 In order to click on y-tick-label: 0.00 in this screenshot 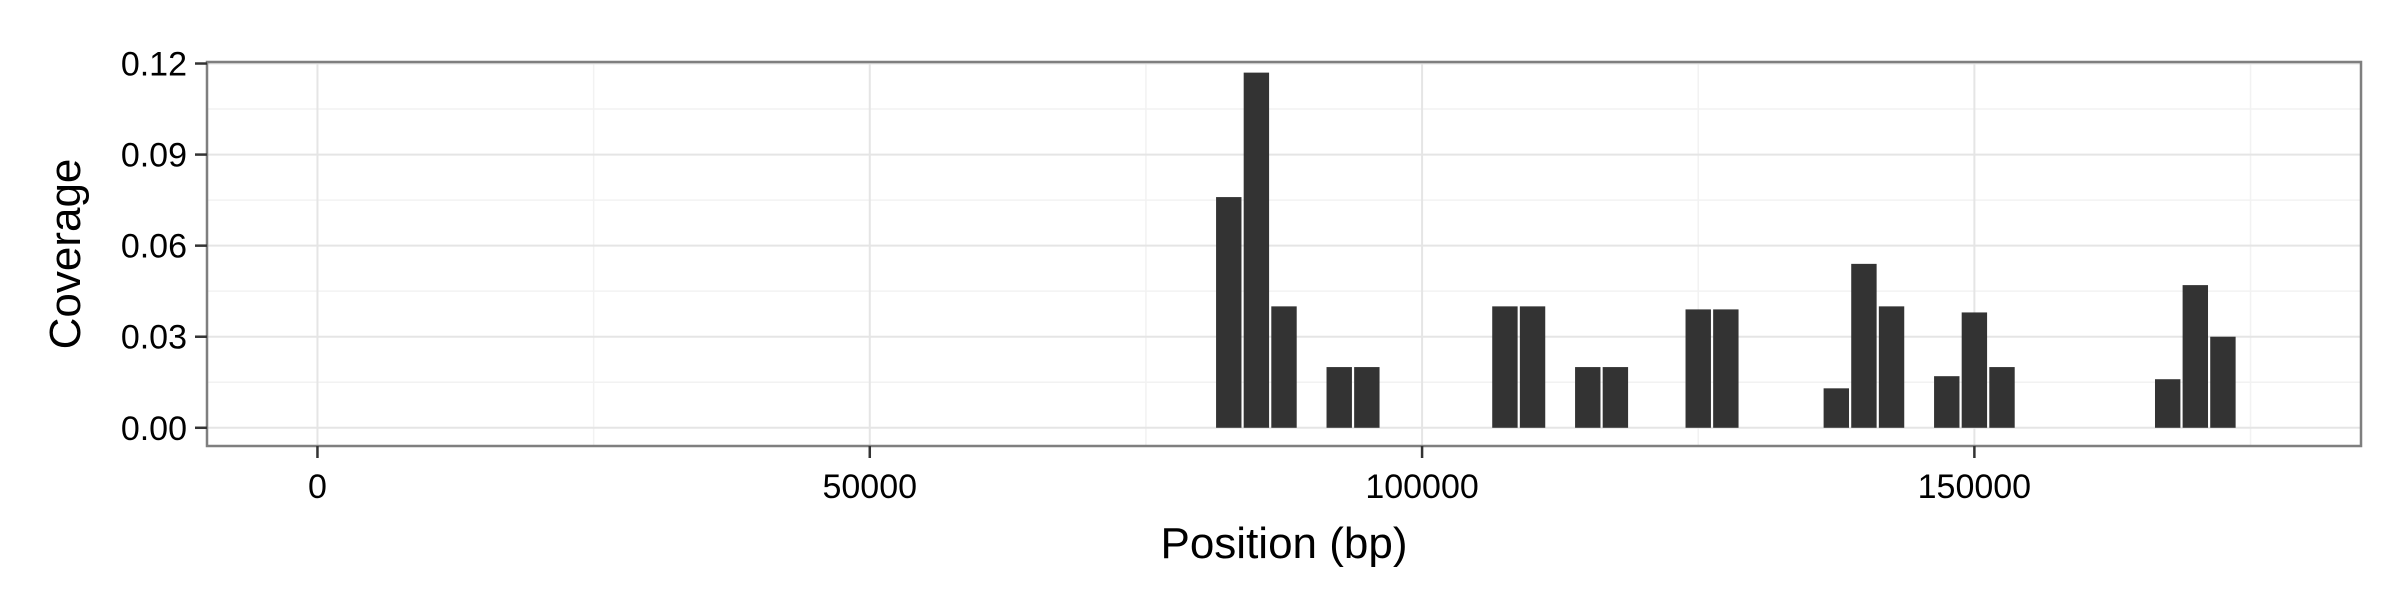, I will do `click(154, 429)`.